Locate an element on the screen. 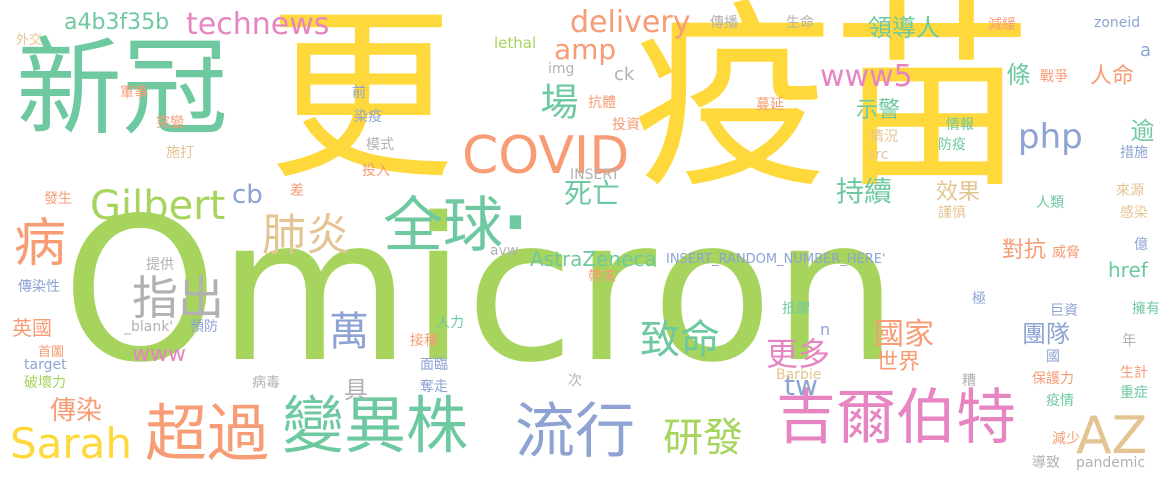  word-cuoshi: 措施 is located at coordinates (1134, 153).